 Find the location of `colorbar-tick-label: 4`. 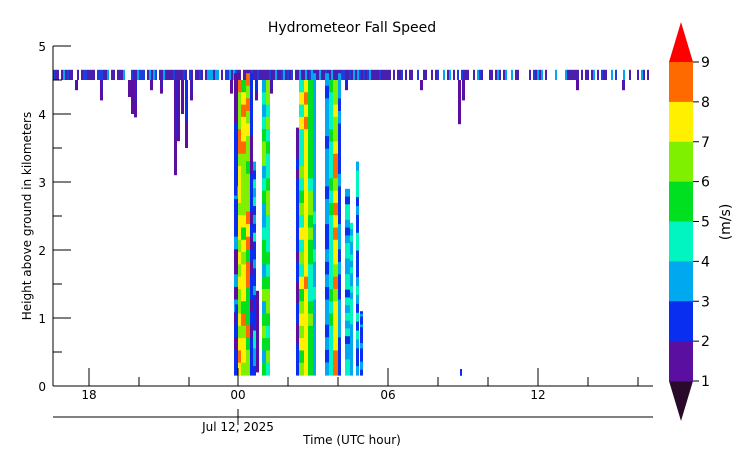

colorbar-tick-label: 4 is located at coordinates (705, 262).